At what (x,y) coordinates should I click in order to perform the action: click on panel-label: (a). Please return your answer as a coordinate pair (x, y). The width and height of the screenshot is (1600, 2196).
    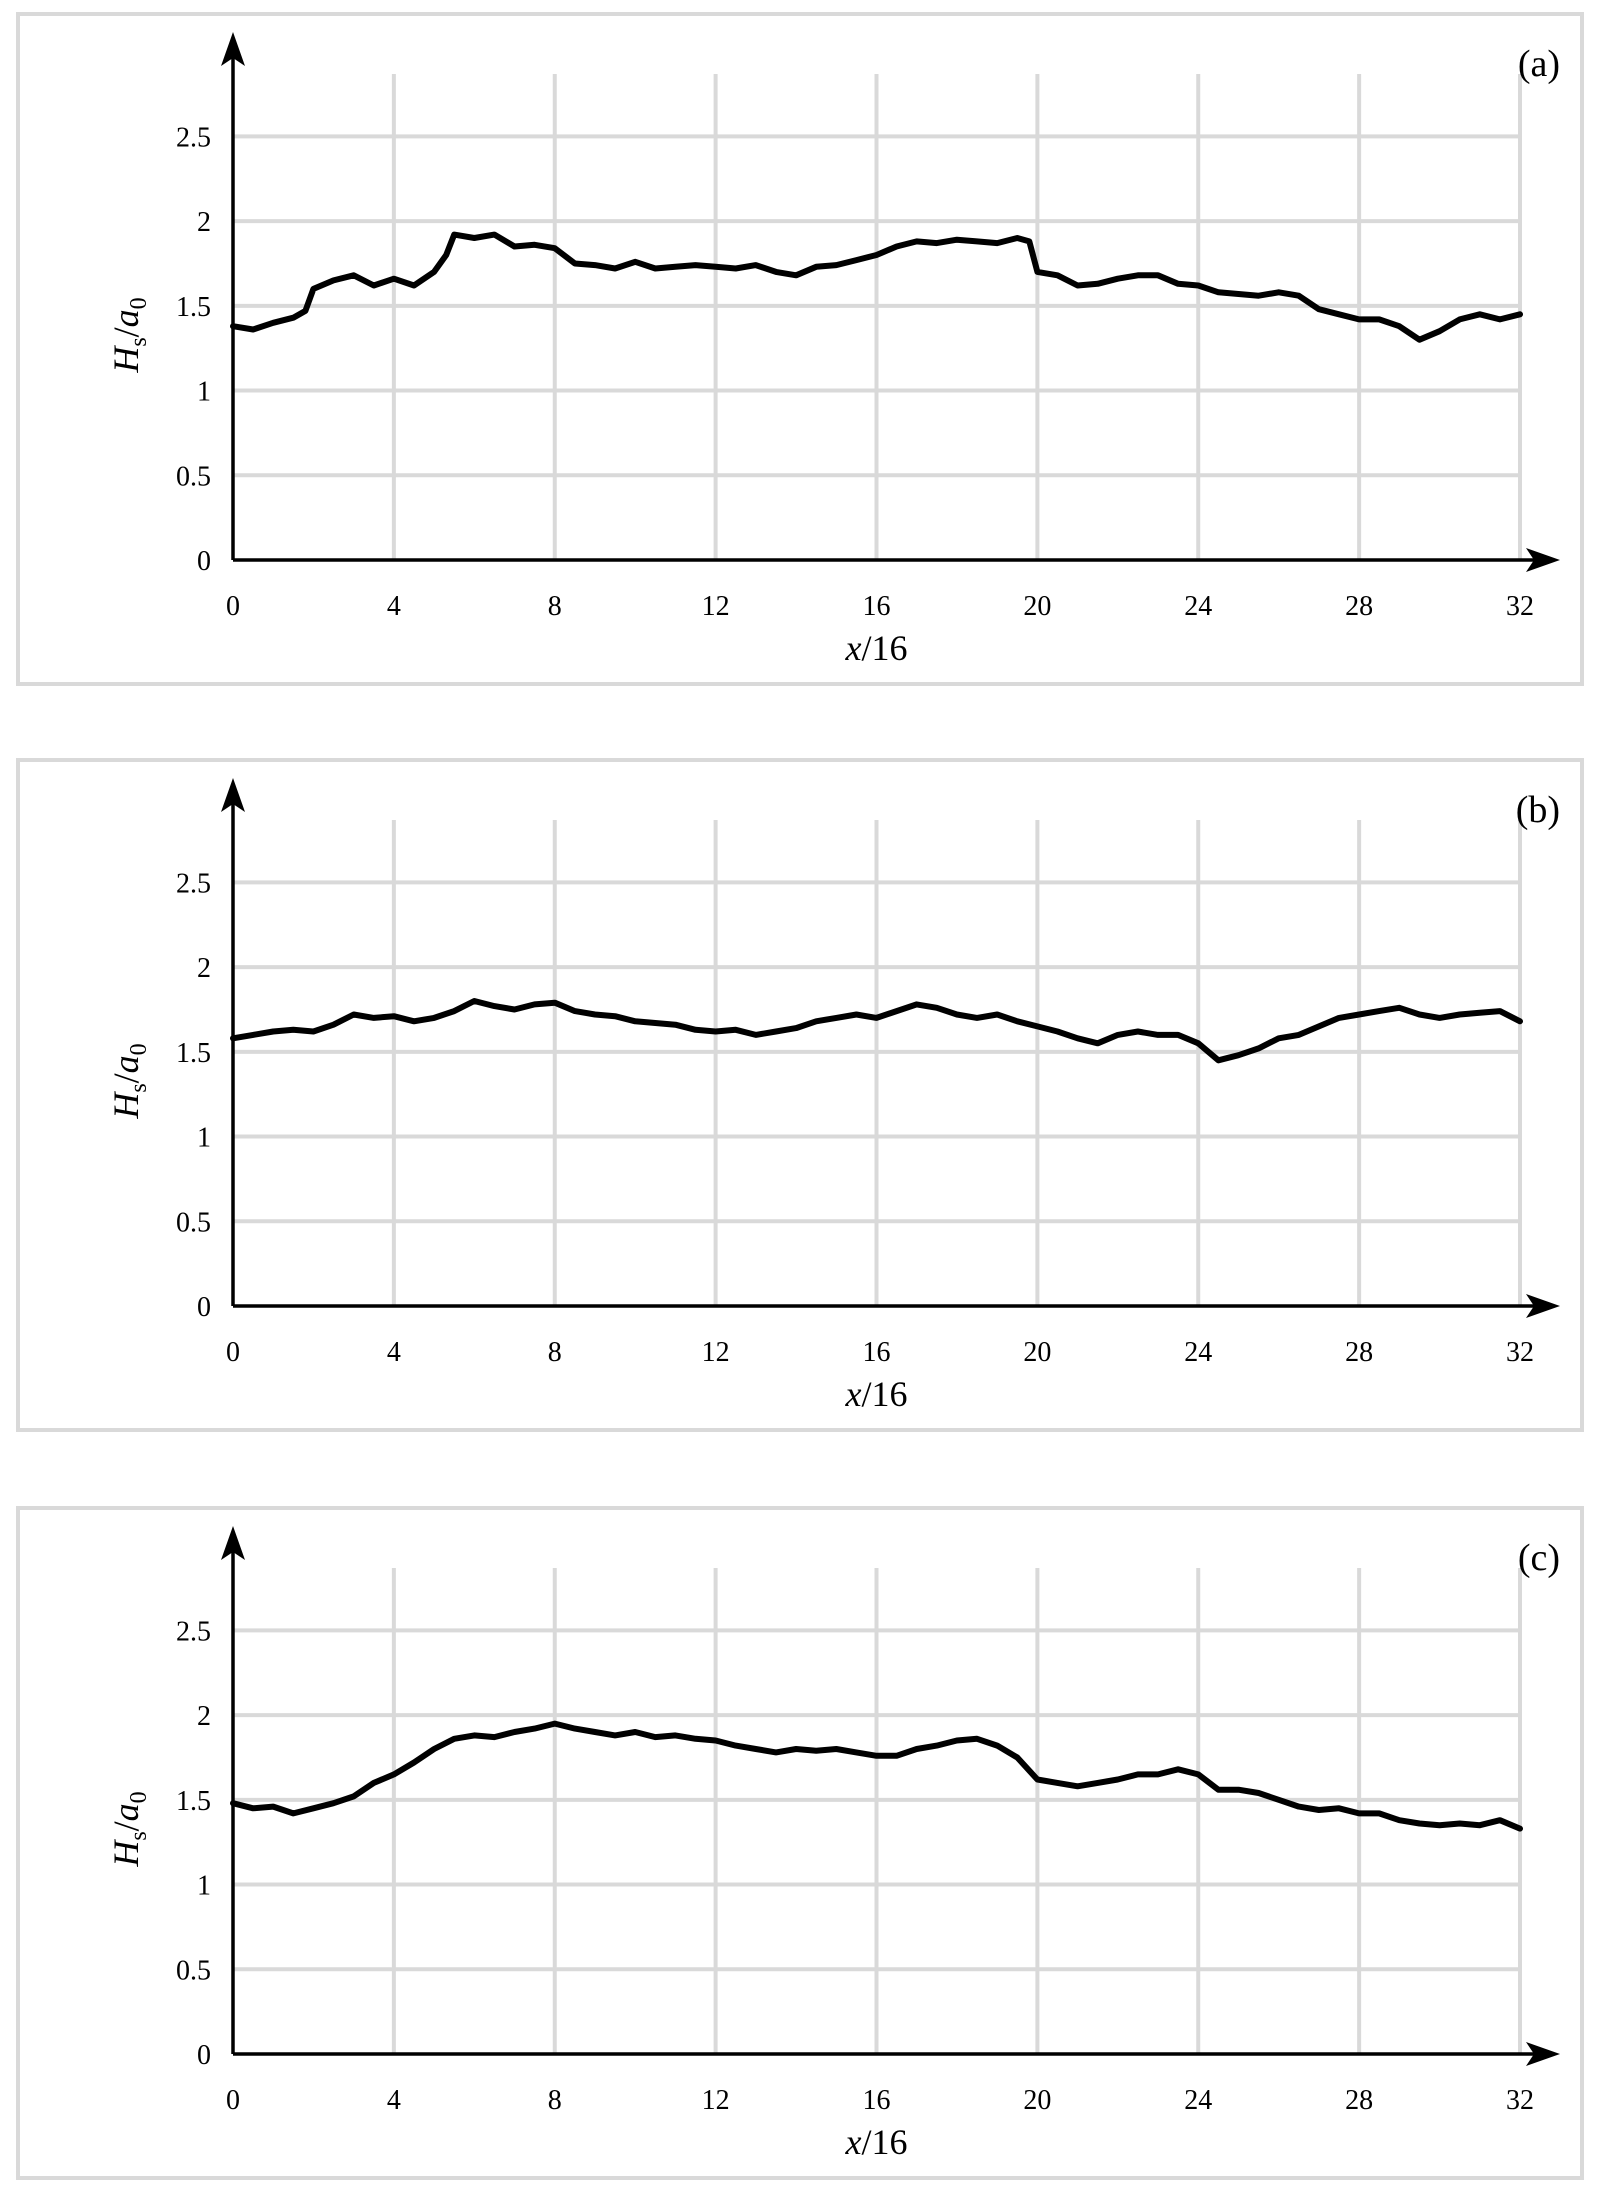
    Looking at the image, I should click on (1539, 64).